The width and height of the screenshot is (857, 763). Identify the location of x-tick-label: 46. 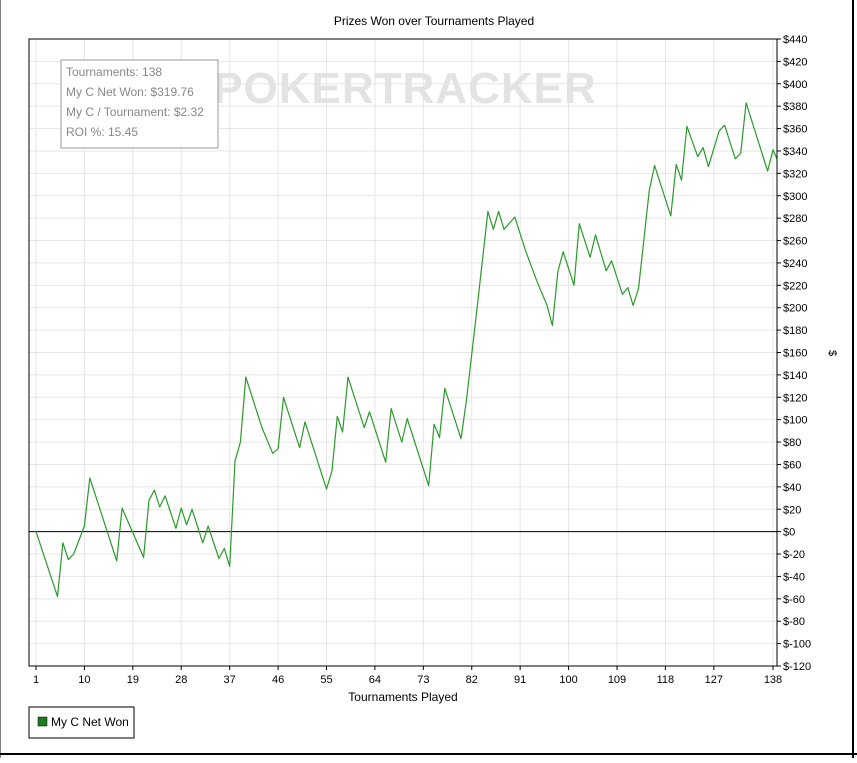
(278, 680).